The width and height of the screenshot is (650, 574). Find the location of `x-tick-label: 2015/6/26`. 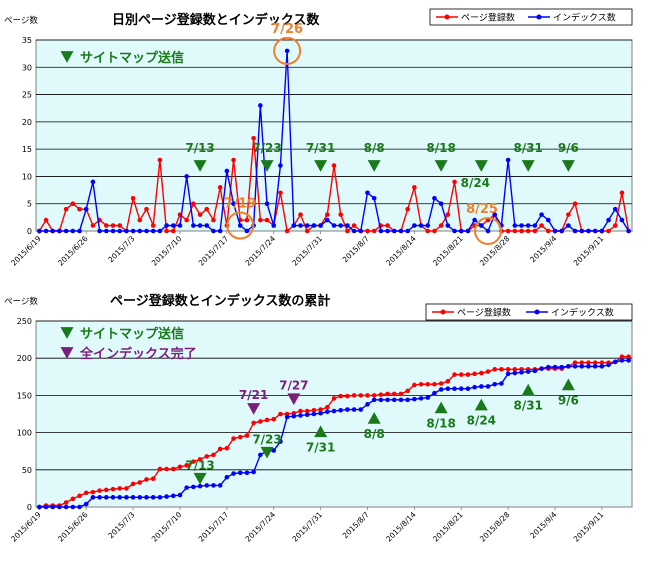

x-tick-label: 2015/6/26 is located at coordinates (73, 251).